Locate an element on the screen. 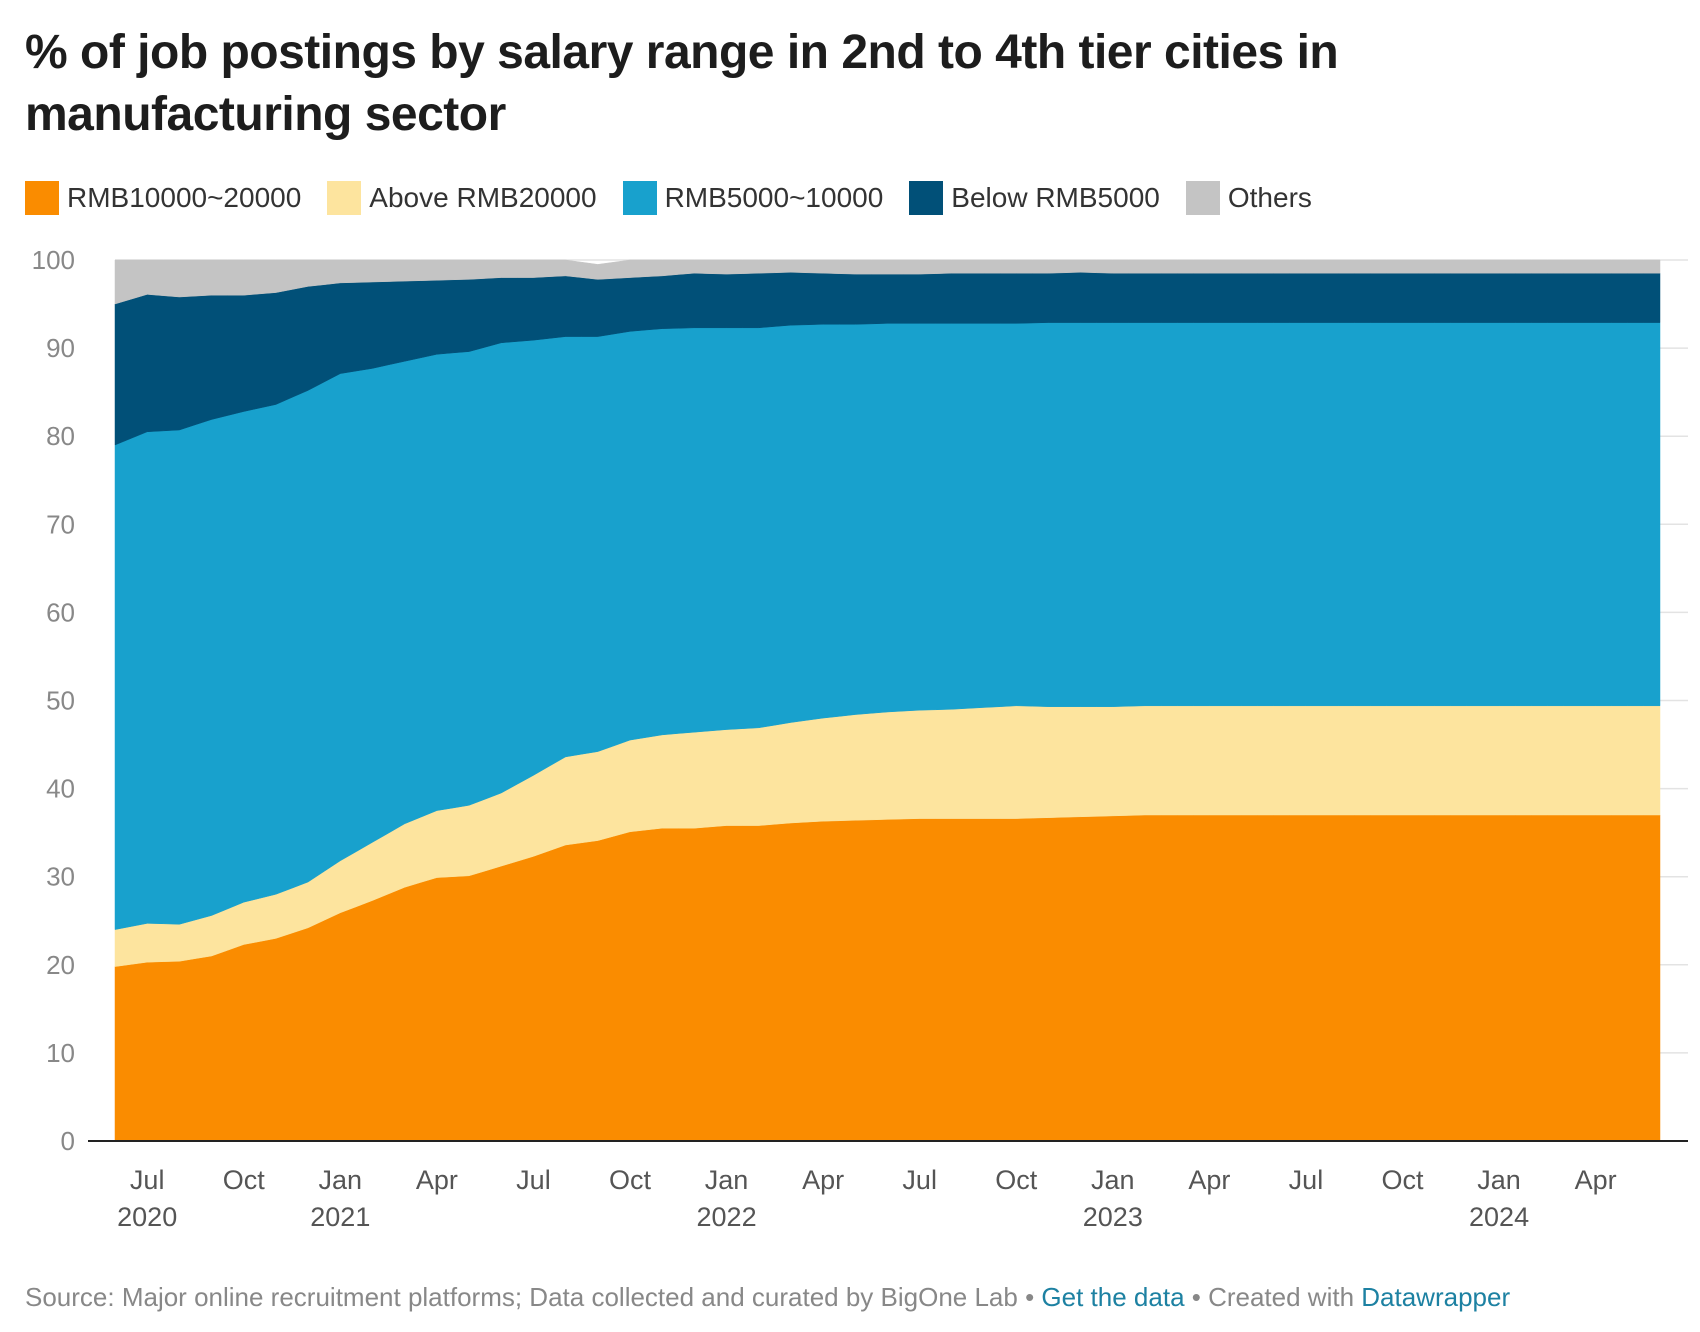  y-tick-label: 90 is located at coordinates (60, 348).